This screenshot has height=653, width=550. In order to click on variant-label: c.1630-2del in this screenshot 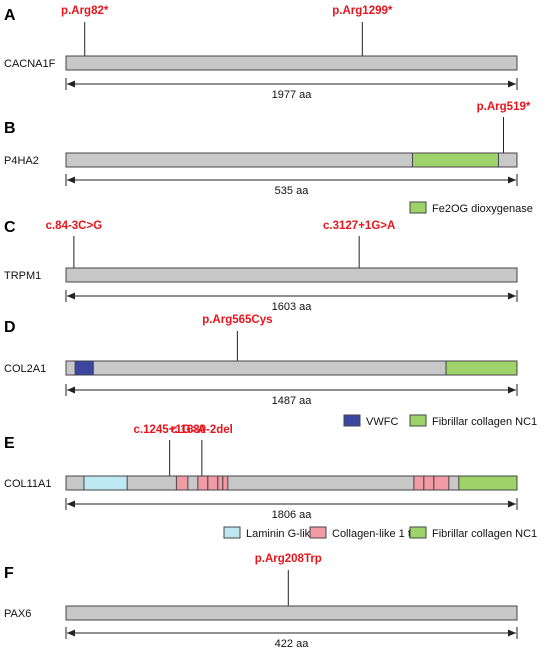, I will do `click(202, 430)`.